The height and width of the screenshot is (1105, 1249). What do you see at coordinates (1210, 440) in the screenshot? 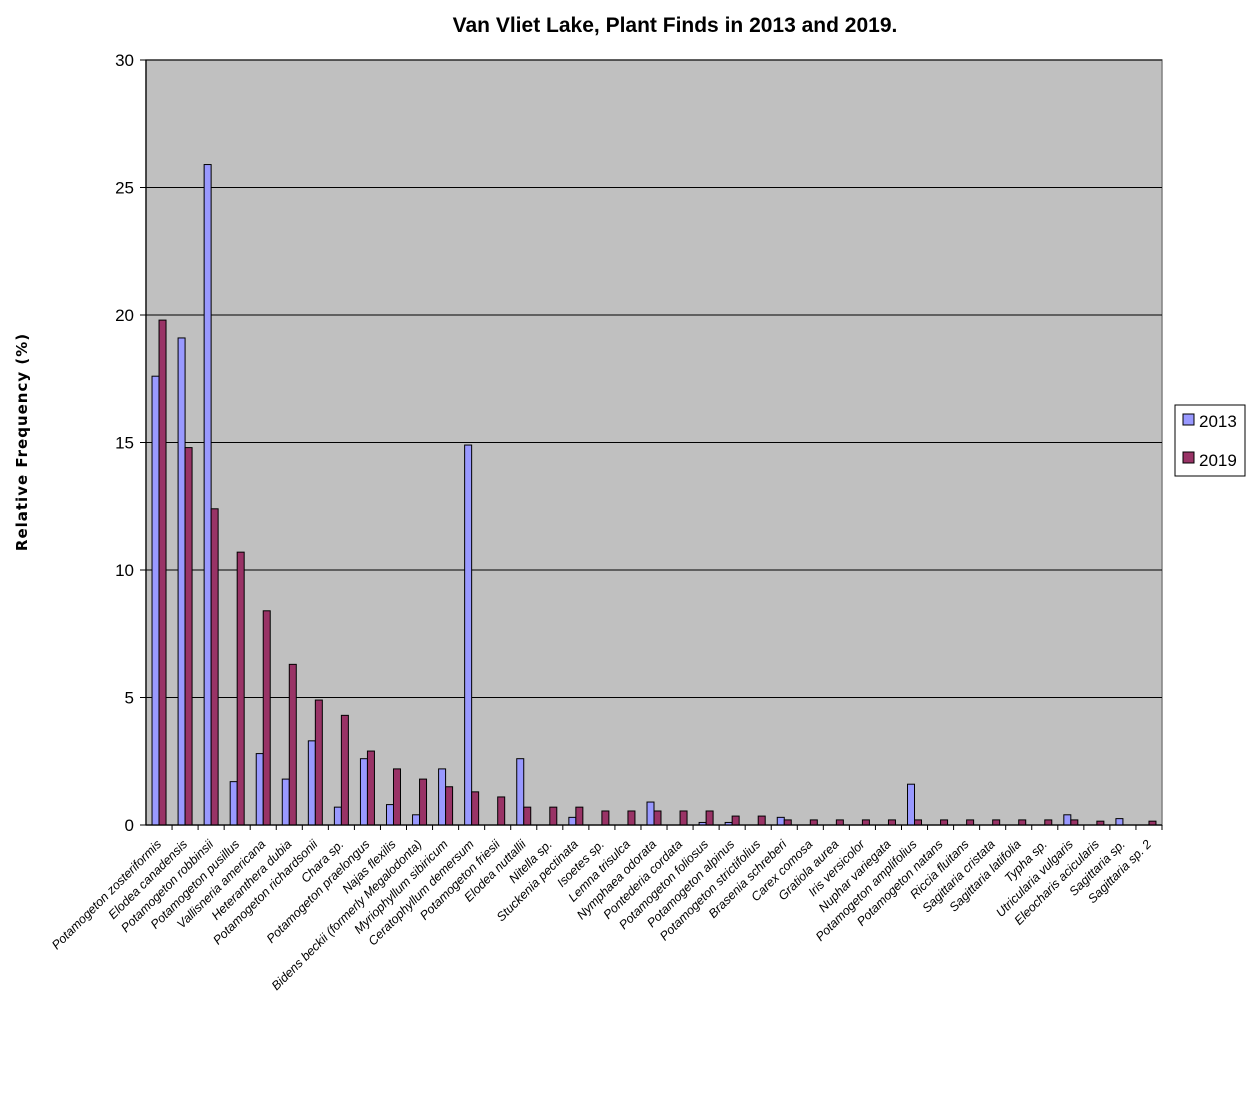
I see `legend: 2013 2019` at bounding box center [1210, 440].